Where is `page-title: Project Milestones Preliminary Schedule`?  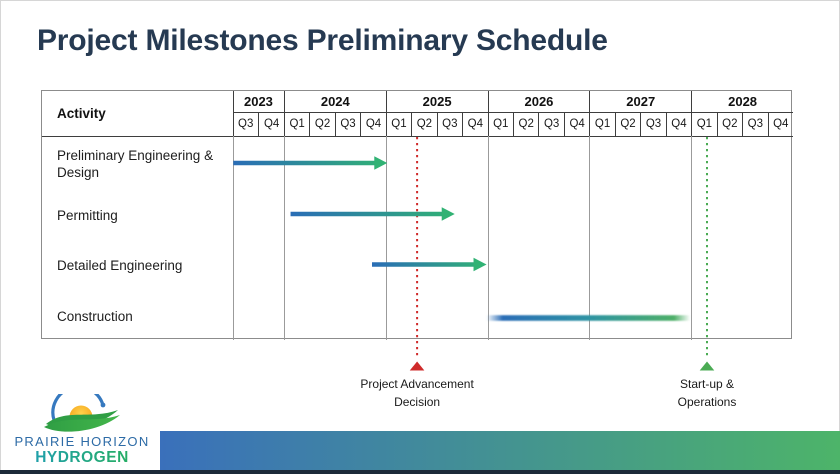
page-title: Project Milestones Preliminary Schedule is located at coordinates (322, 40).